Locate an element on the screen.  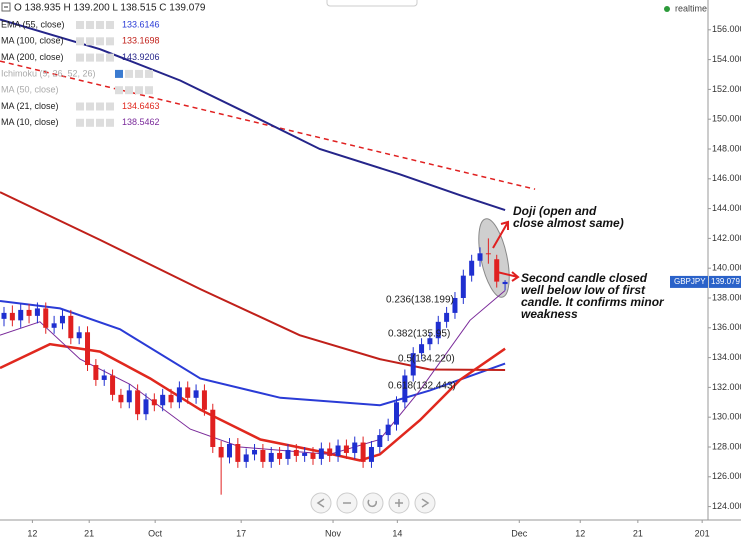
fib-label: 0.236(138.199) is located at coordinates (420, 300).